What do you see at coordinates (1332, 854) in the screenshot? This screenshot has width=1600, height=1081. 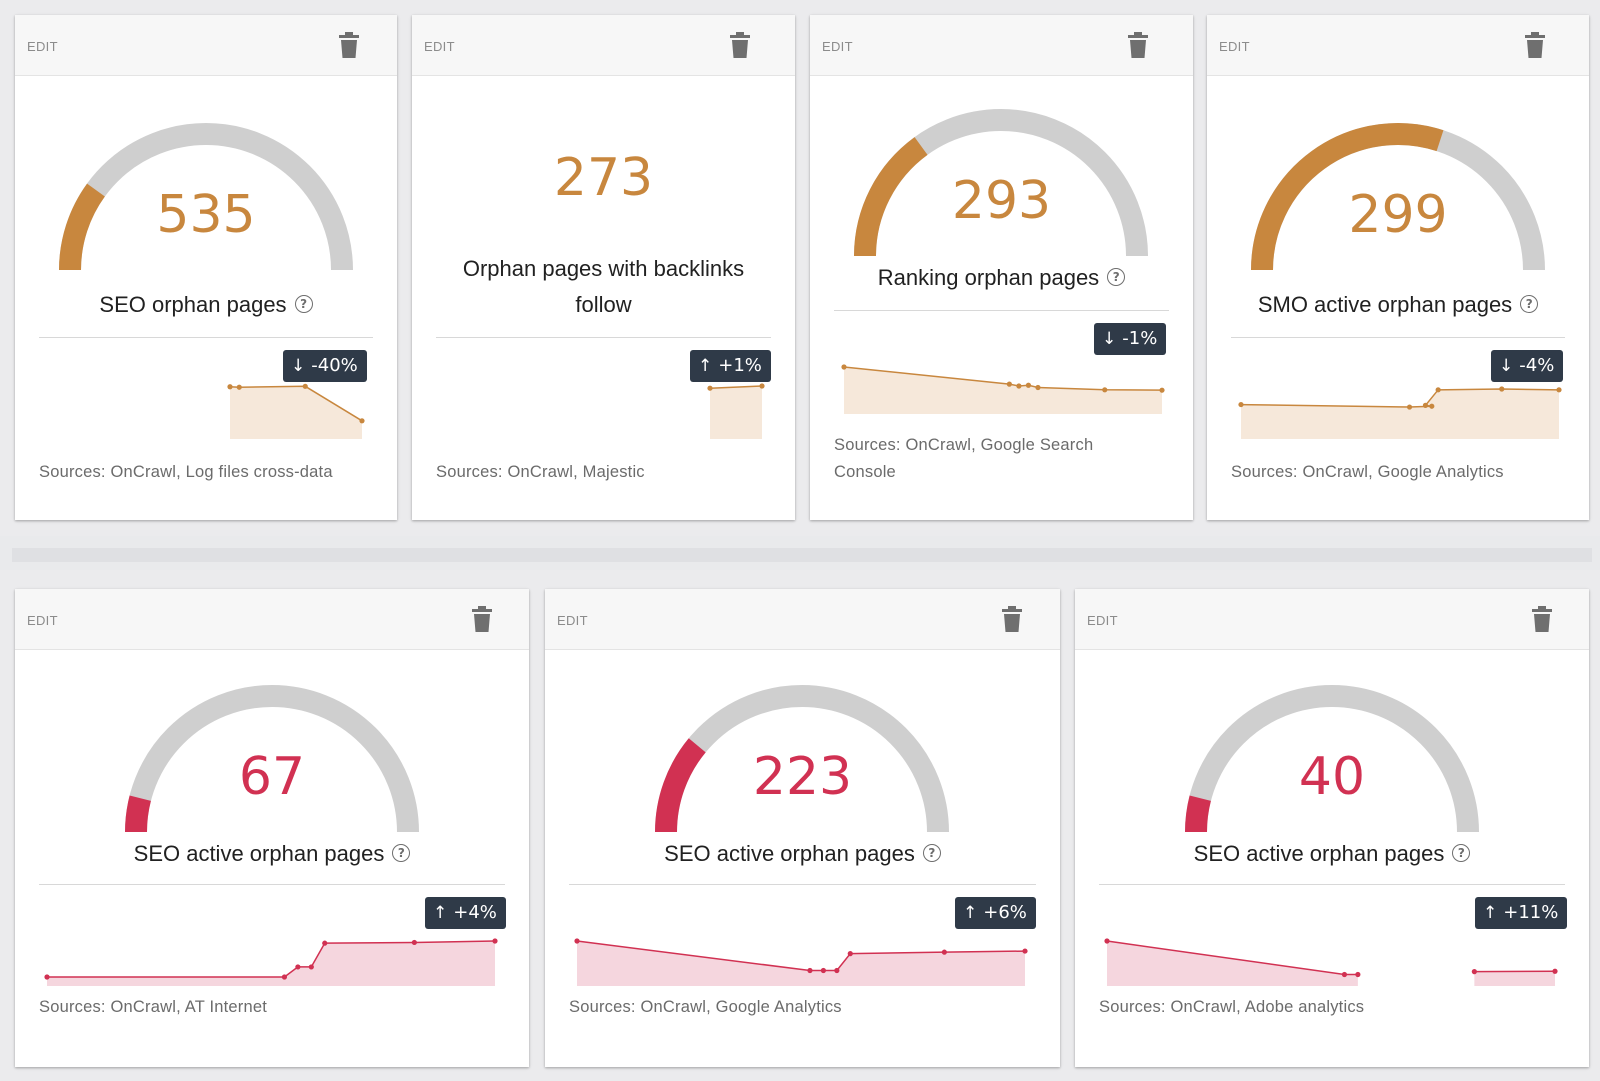 I see `metric-label: SEO active orphan pages?` at bounding box center [1332, 854].